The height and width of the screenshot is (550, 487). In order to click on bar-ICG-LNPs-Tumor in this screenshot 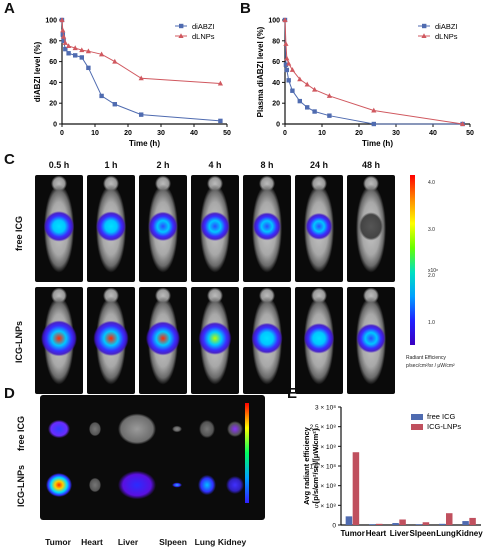, I will do `click(356, 488)`.